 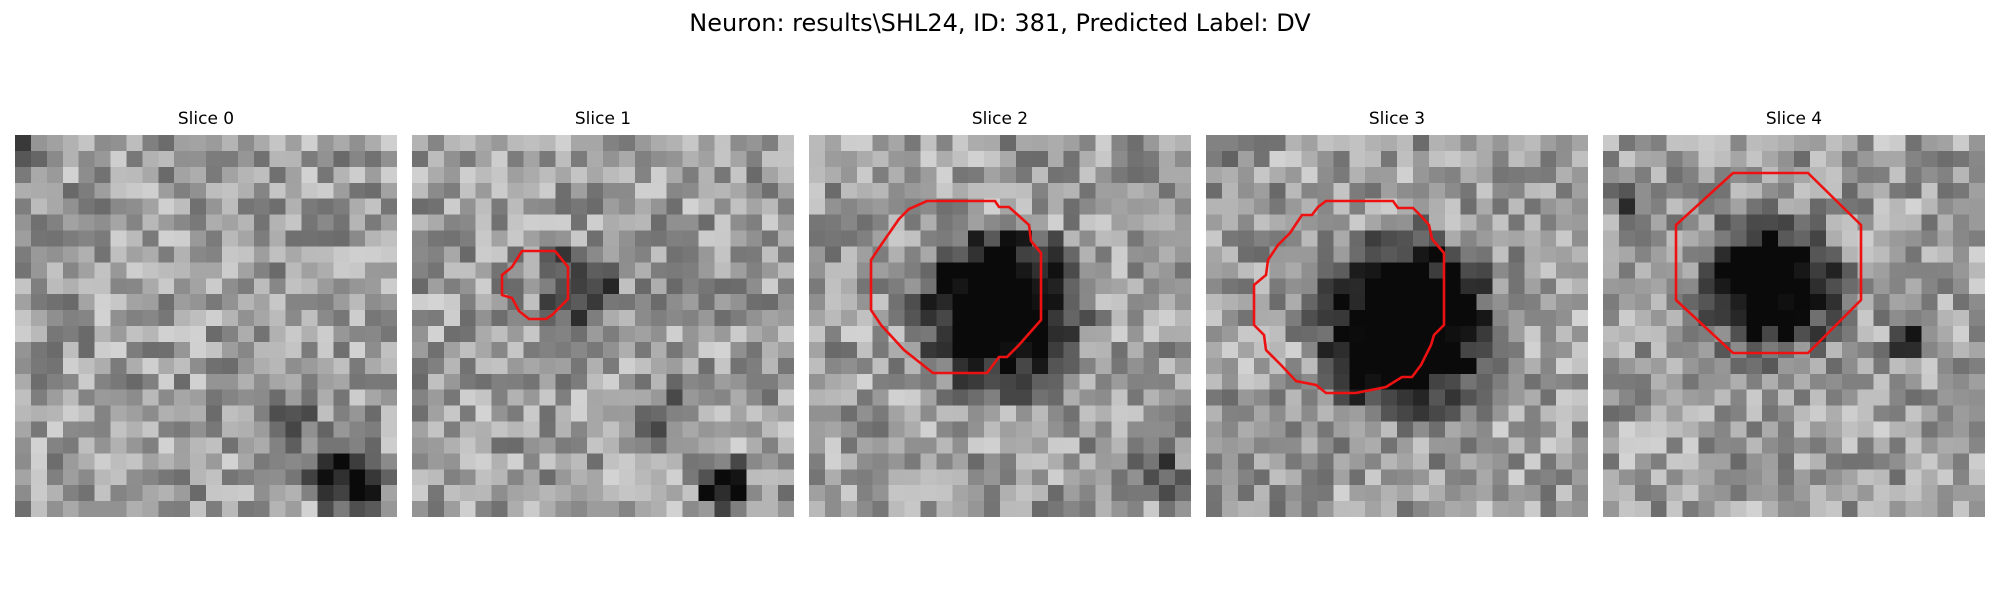 I want to click on slice-title: Slice 3, so click(x=1397, y=119).